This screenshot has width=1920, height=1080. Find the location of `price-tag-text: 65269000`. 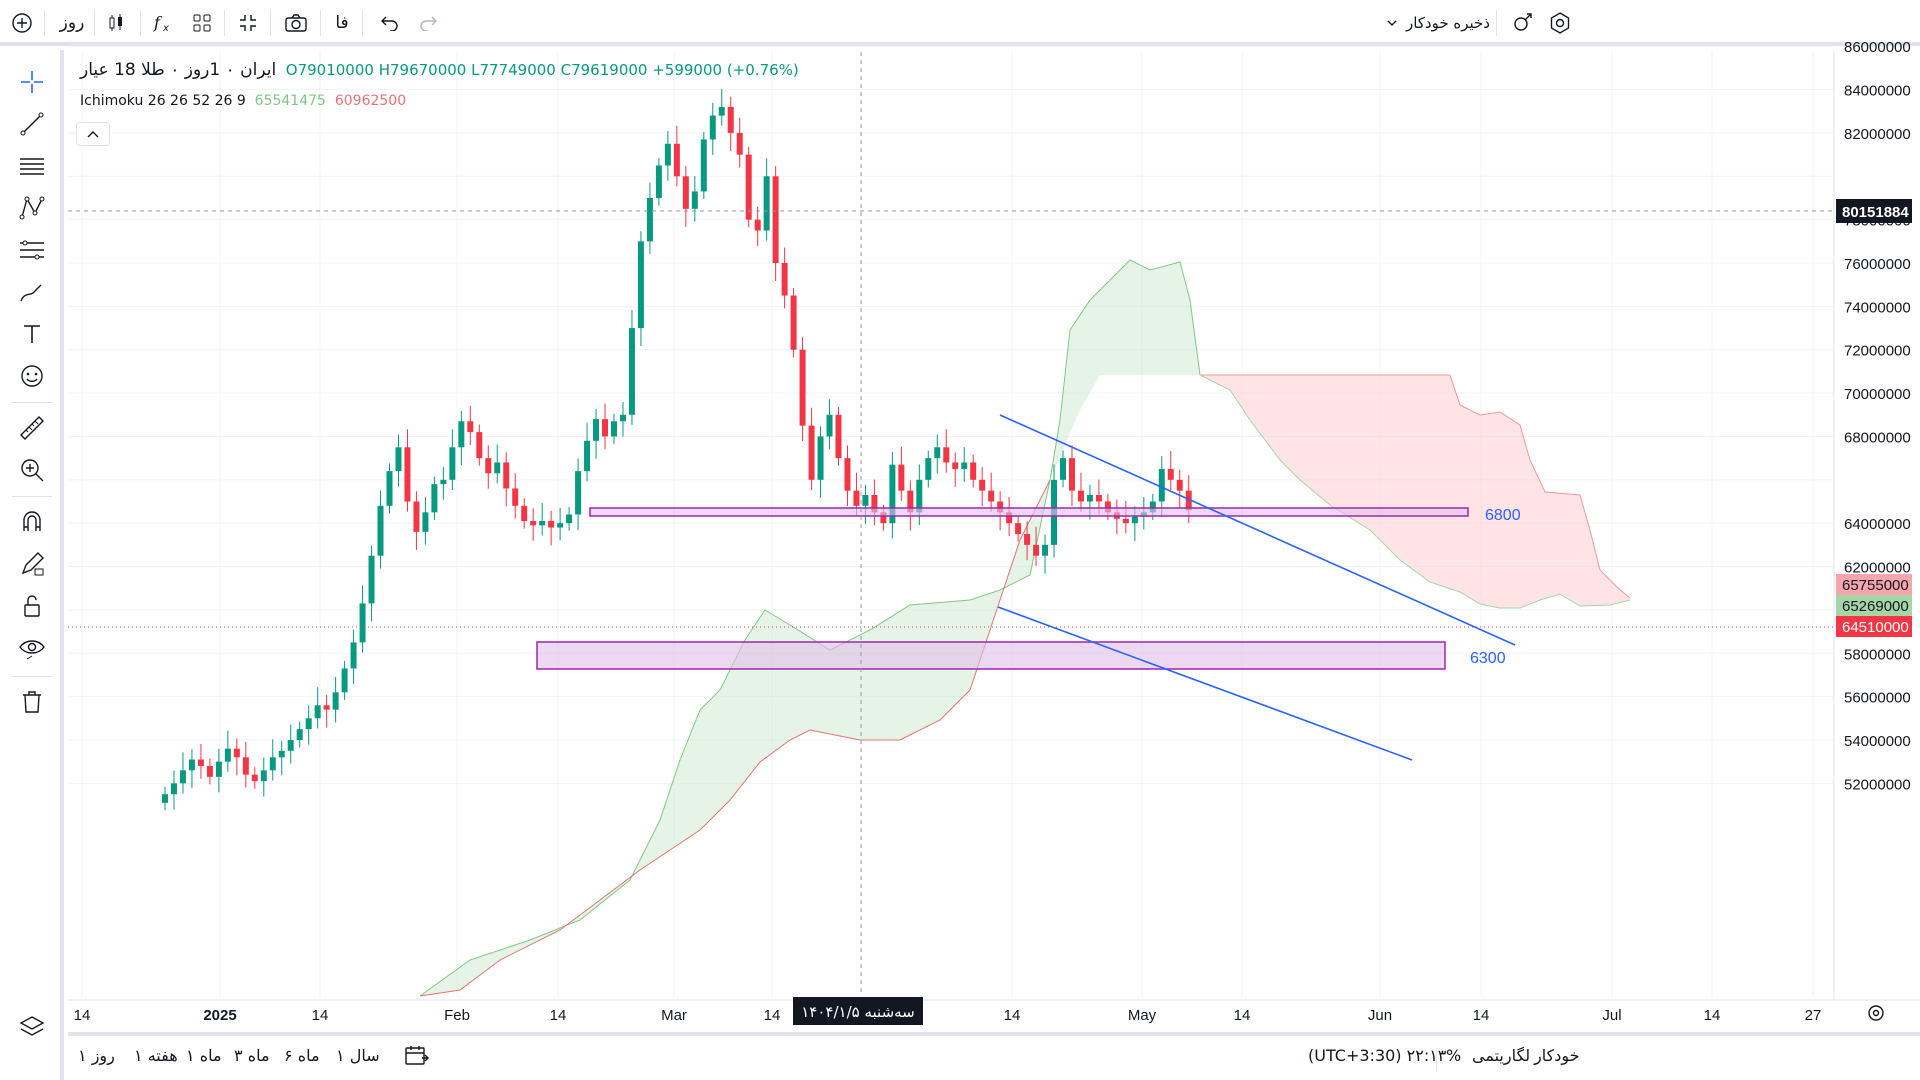

price-tag-text: 65269000 is located at coordinates (1875, 606).